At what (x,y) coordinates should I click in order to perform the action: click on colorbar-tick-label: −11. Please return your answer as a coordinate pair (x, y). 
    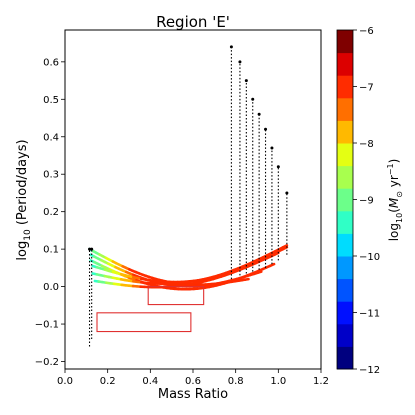
    Looking at the image, I should click on (369, 314).